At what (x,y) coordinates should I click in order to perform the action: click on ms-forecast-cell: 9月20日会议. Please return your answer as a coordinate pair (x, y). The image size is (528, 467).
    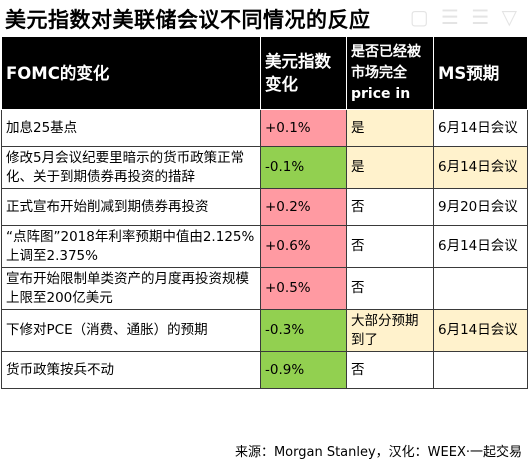
    Looking at the image, I should click on (480, 207).